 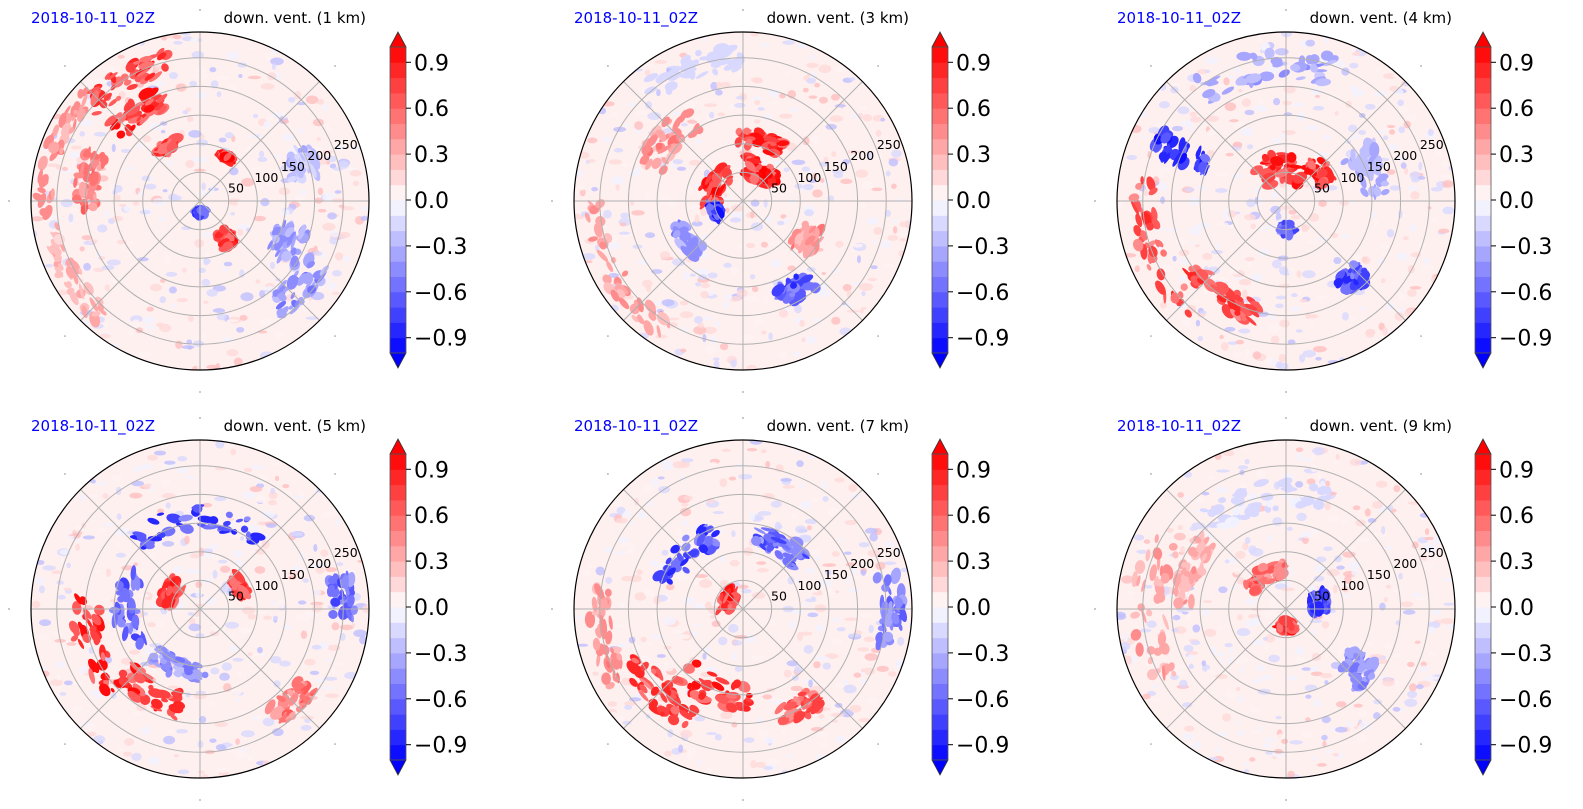 I want to click on colorbar-tick-label: 0.9, so click(x=431, y=470).